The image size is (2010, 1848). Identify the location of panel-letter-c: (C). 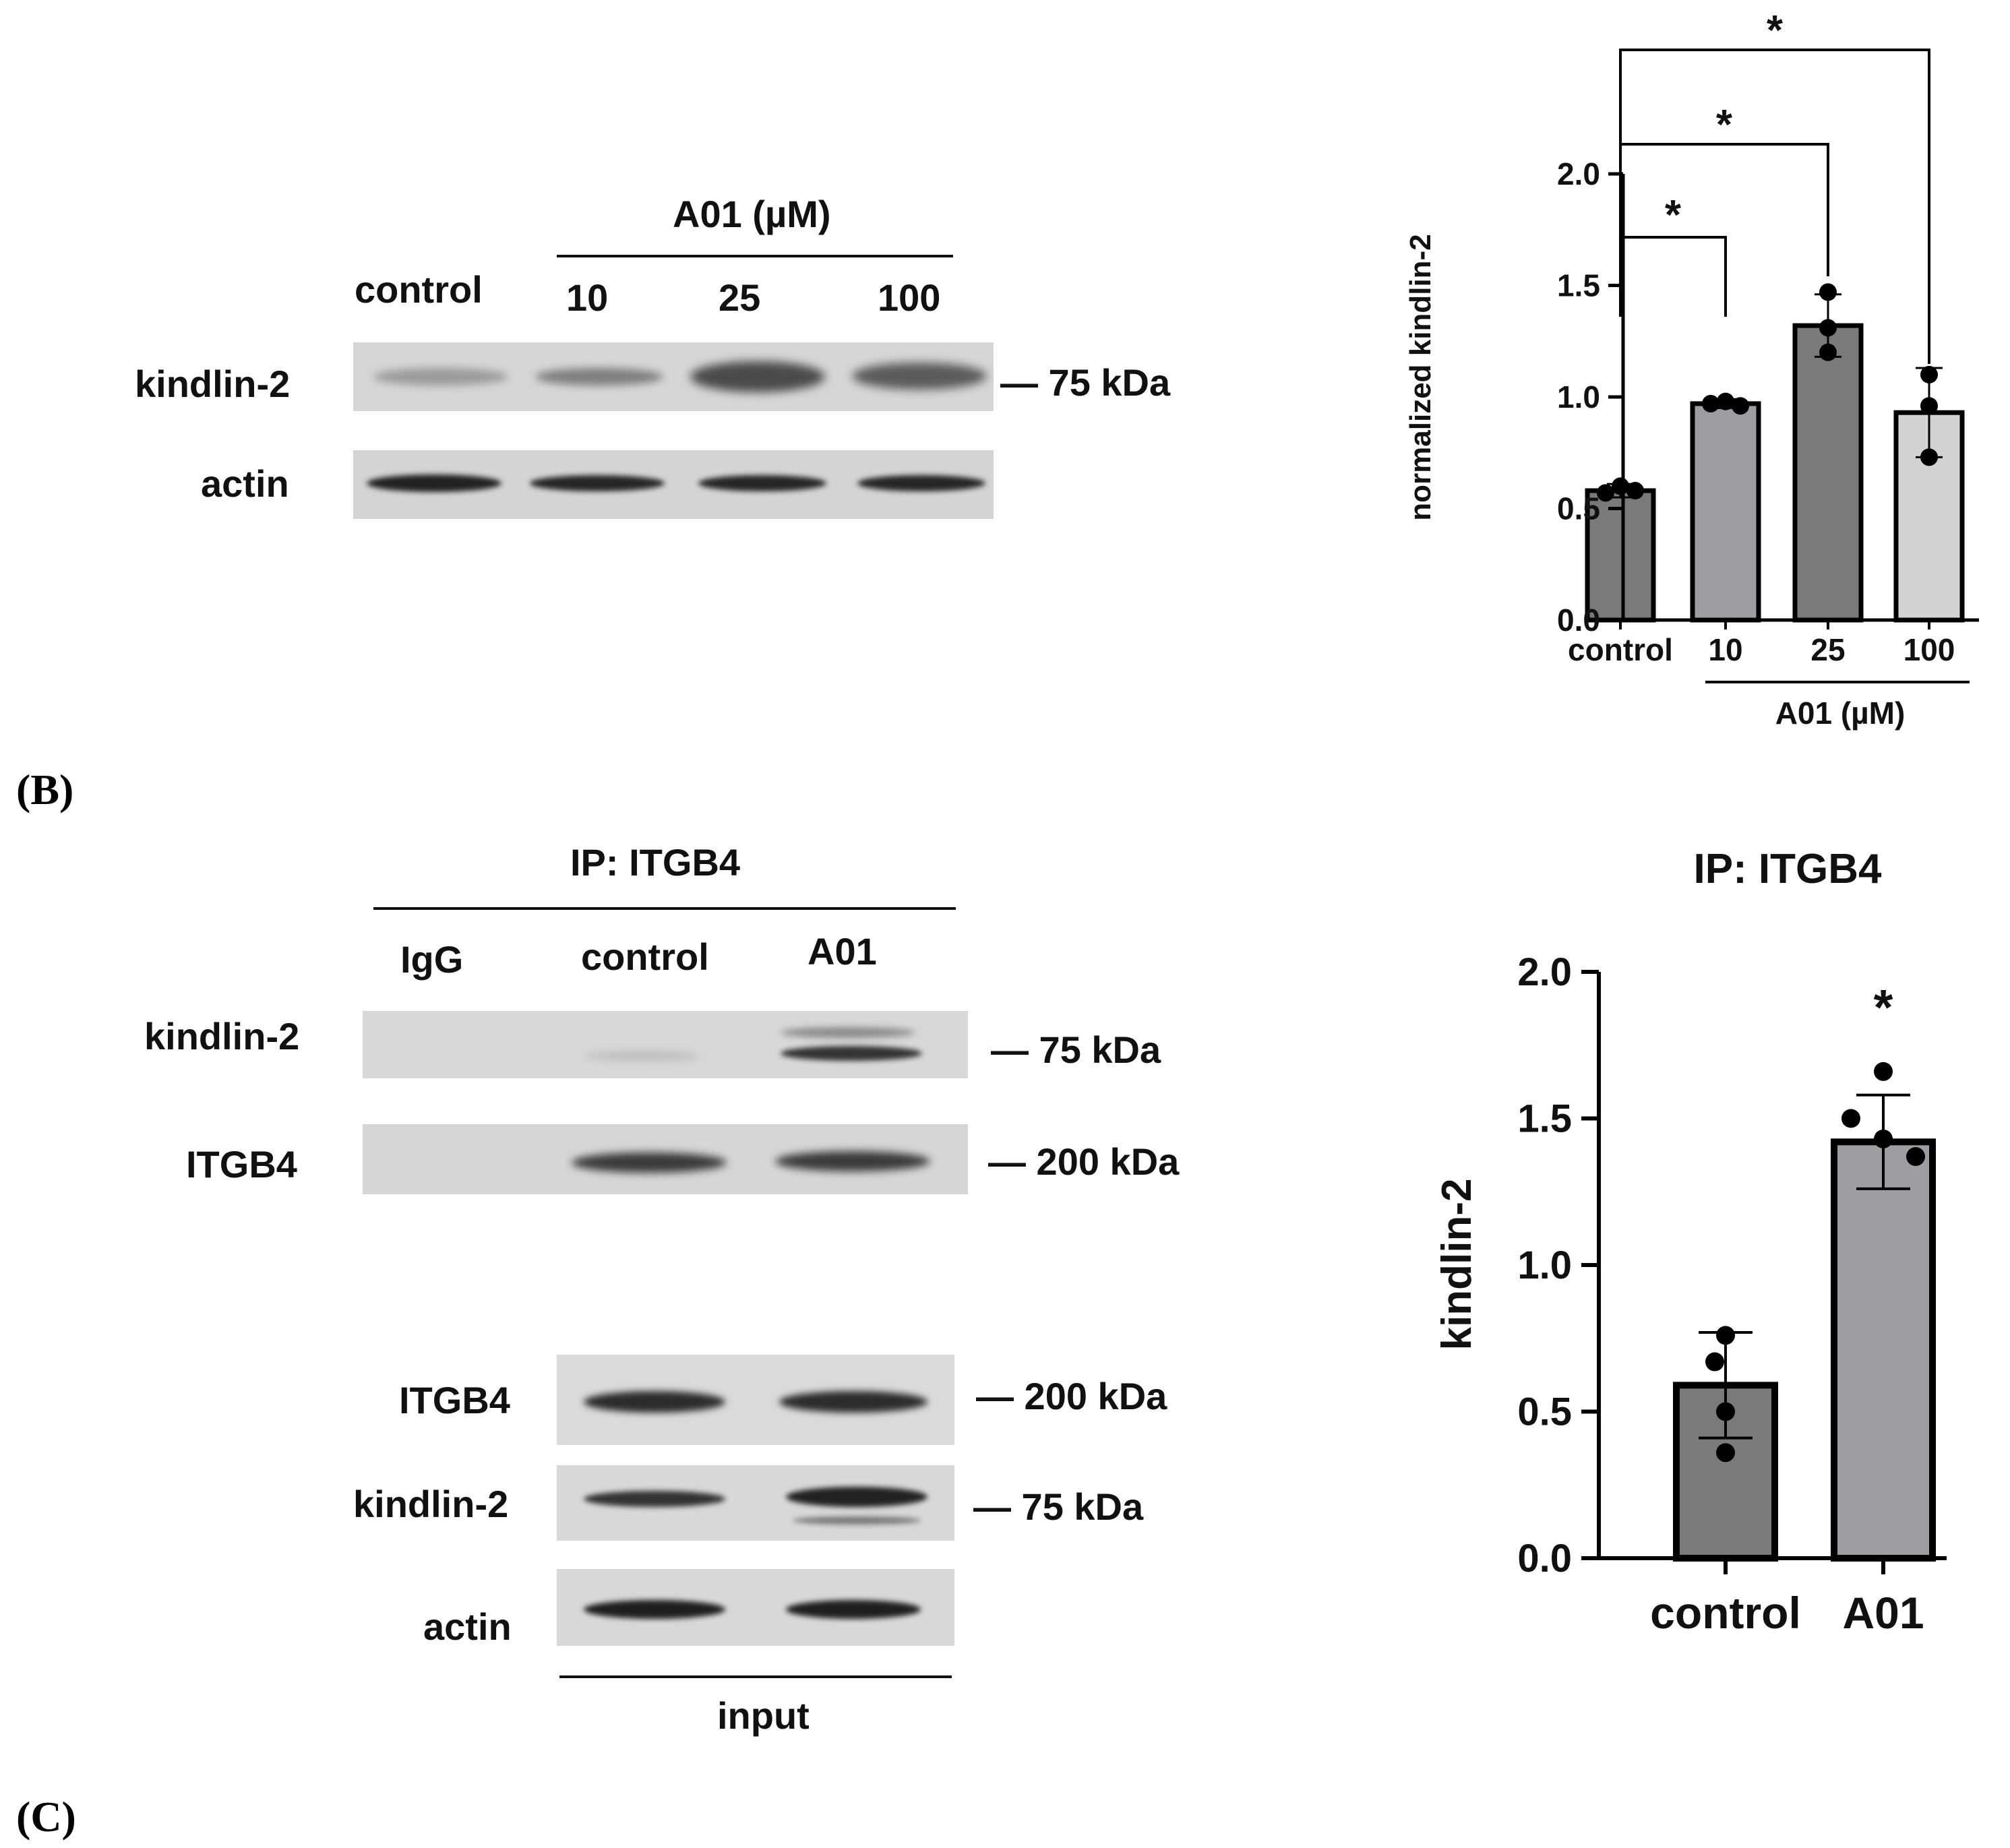
(46, 1817).